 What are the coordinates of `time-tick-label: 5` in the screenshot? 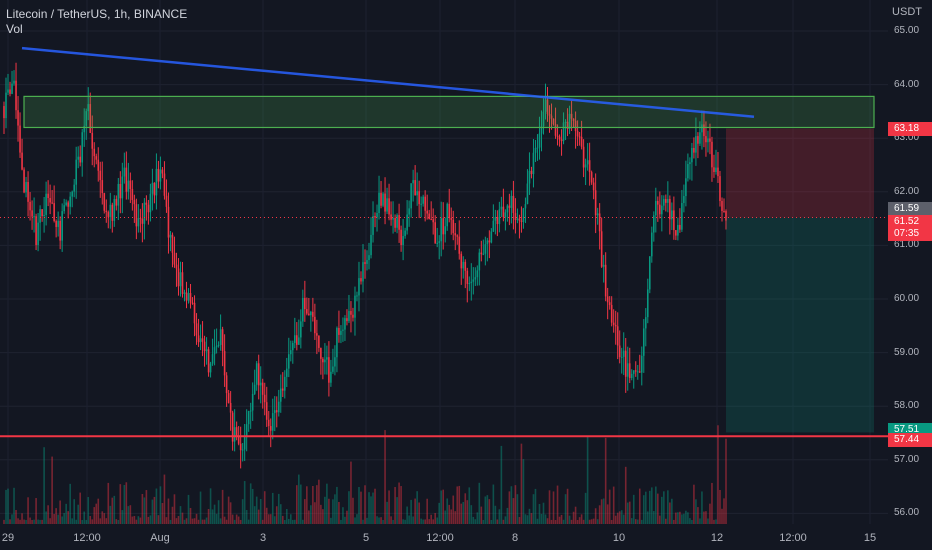 It's located at (366, 538).